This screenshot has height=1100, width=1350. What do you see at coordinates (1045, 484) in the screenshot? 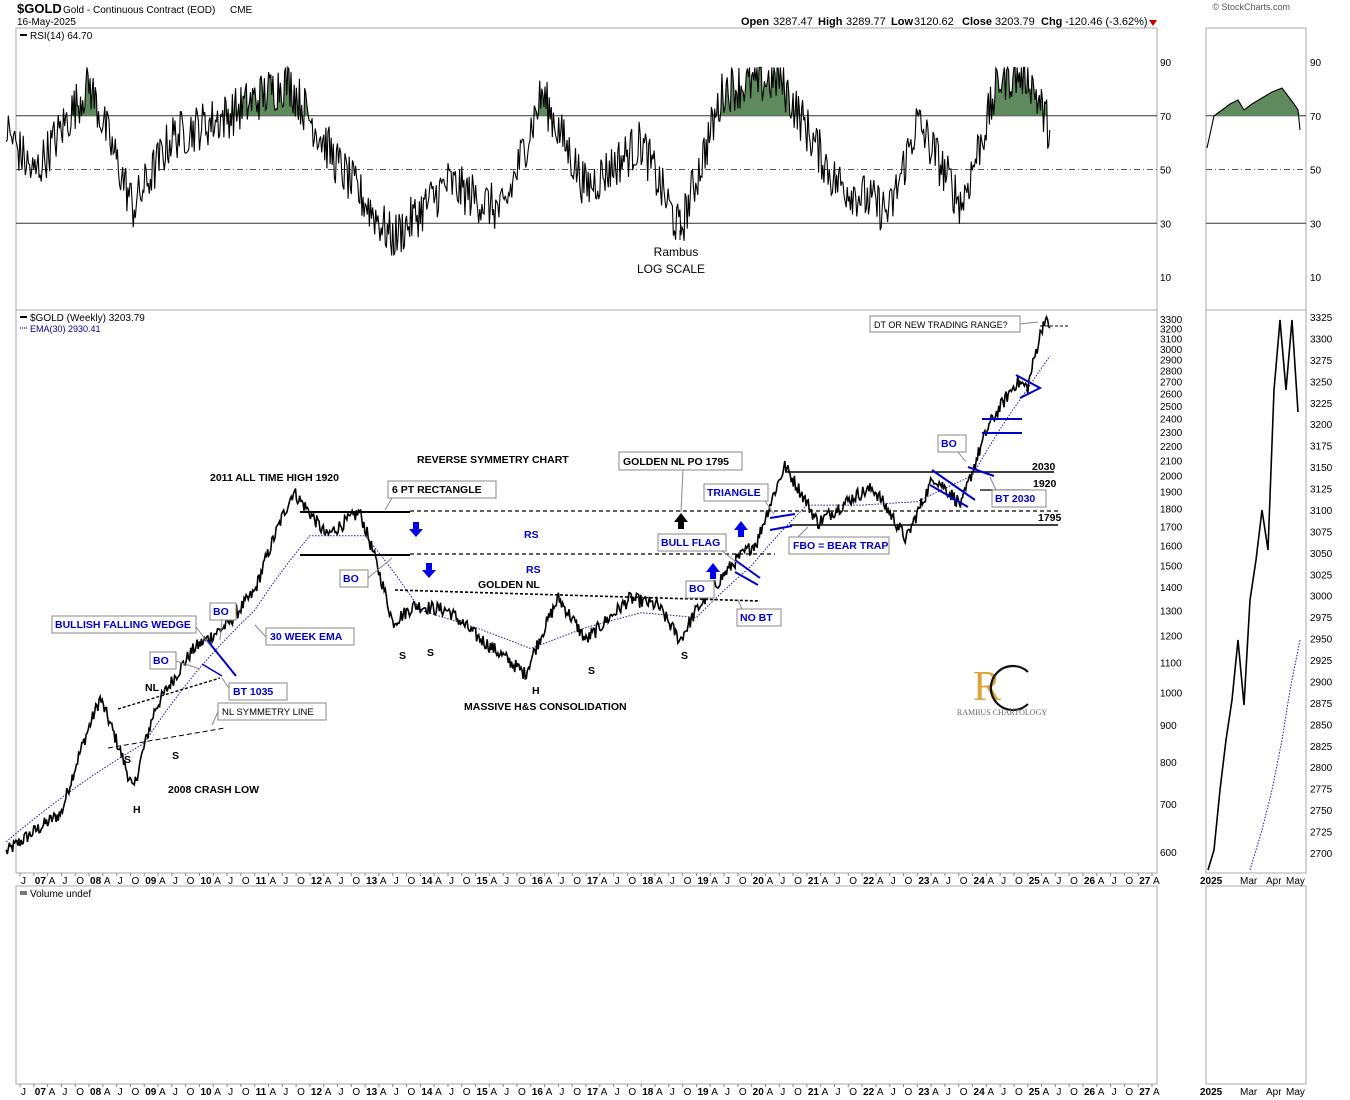
I see `ann-lvl1920: 1920` at bounding box center [1045, 484].